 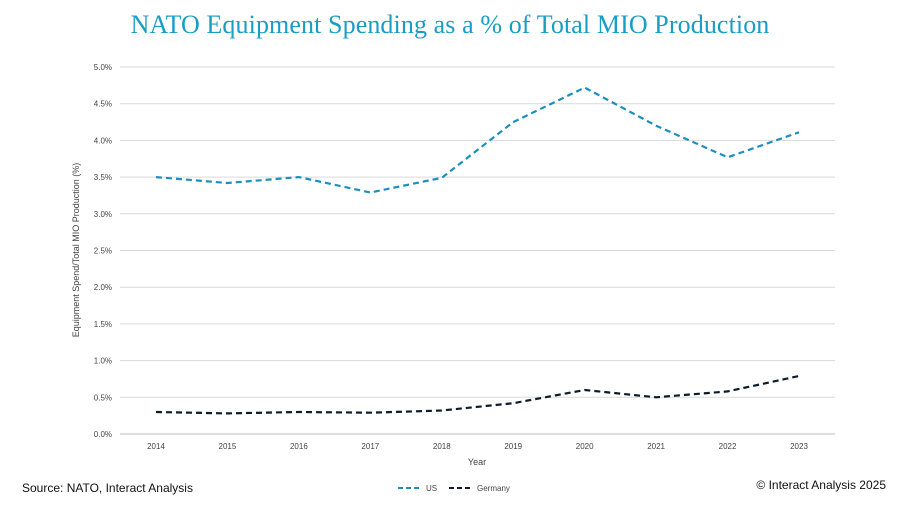 I want to click on y-tick-label: 2.5%, so click(x=103, y=251).